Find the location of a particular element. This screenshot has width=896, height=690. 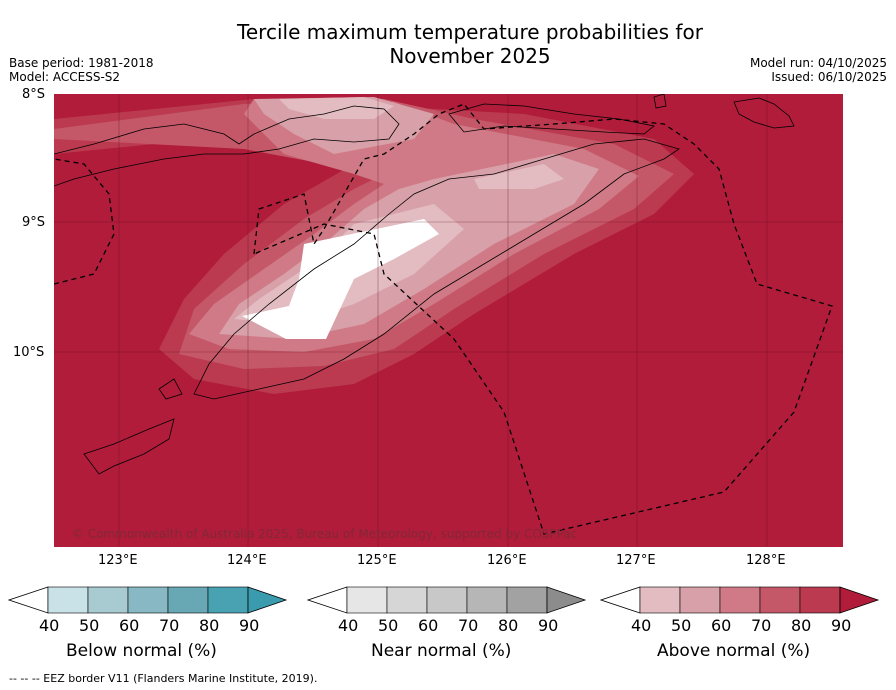

meta-right: Model run: 04/10/2025 Issued: 06/10/2025 is located at coordinates (818, 70).